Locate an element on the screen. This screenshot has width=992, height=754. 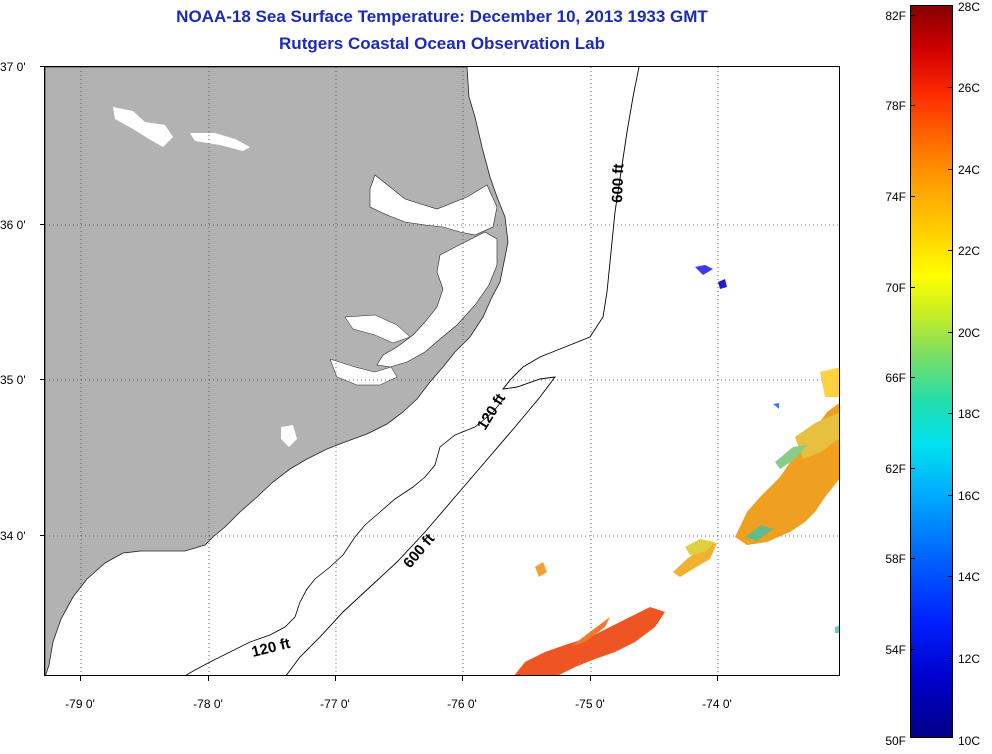
colorbar-c-label: 28C is located at coordinates (969, 7).